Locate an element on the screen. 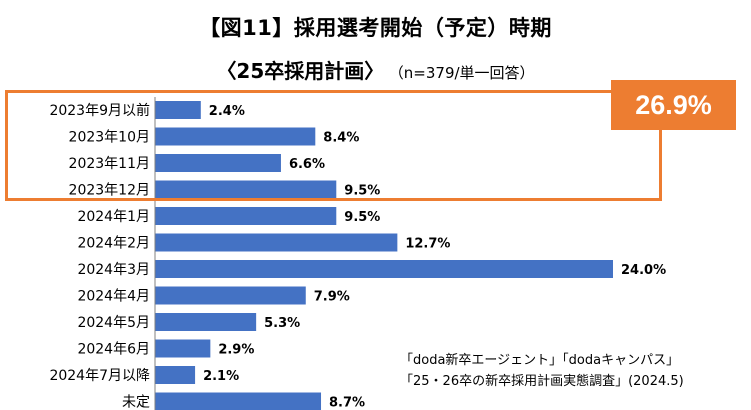  chart-title: 【図11】採用選考開始（予定）時期 is located at coordinates (375, 28).